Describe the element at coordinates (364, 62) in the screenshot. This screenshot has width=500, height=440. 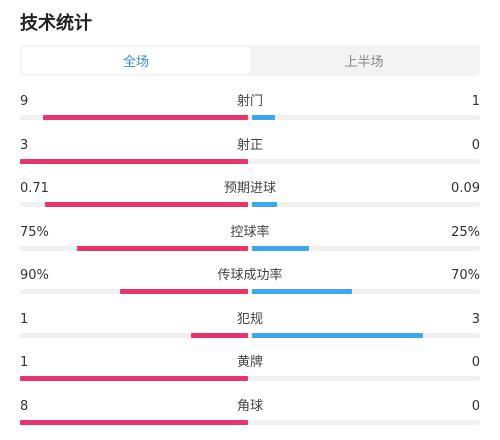
I see `tab-first-half: 上半场` at that location.